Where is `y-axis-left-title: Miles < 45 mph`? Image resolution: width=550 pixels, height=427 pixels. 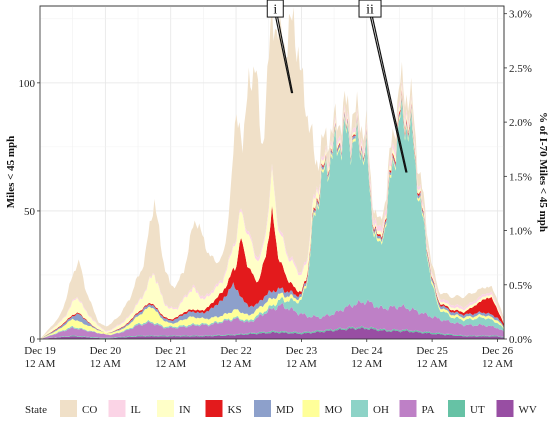 y-axis-left-title: Miles < 45 mph is located at coordinates (11, 172).